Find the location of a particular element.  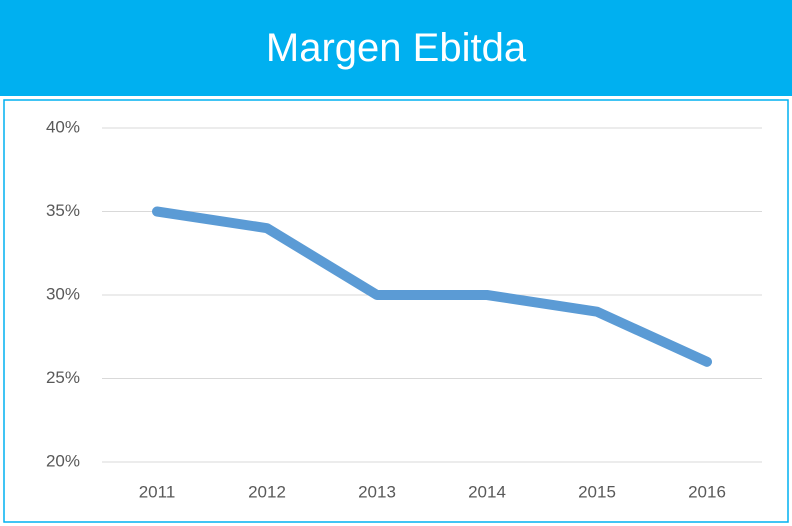

y-tick-label: 30% is located at coordinates (63, 293).